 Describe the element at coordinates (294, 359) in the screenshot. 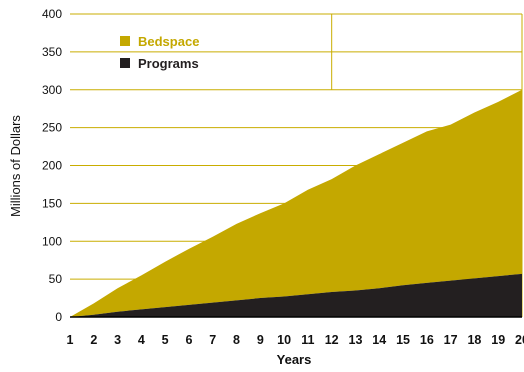

I see `x-axis-title: Years` at that location.